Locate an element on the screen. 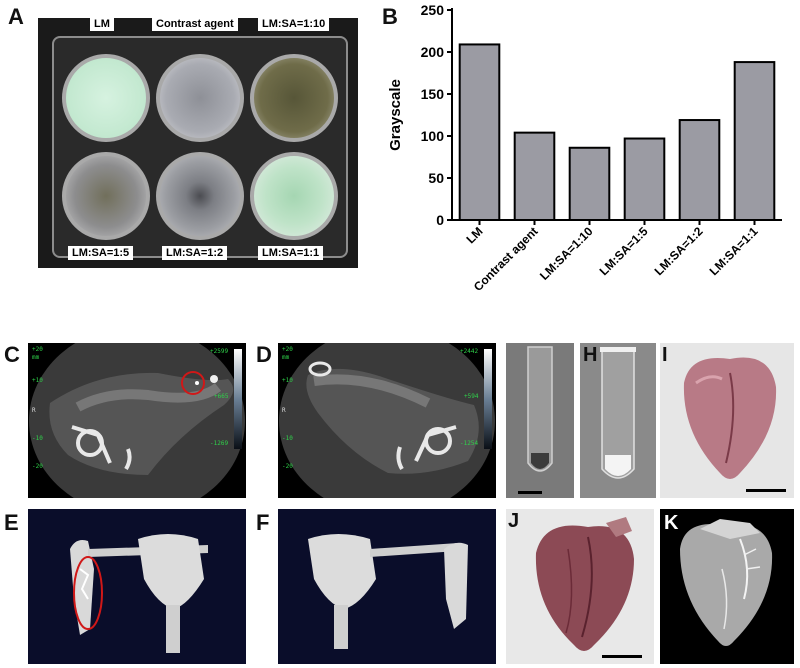 The height and width of the screenshot is (668, 800). heart-j-drawing is located at coordinates (584, 584).